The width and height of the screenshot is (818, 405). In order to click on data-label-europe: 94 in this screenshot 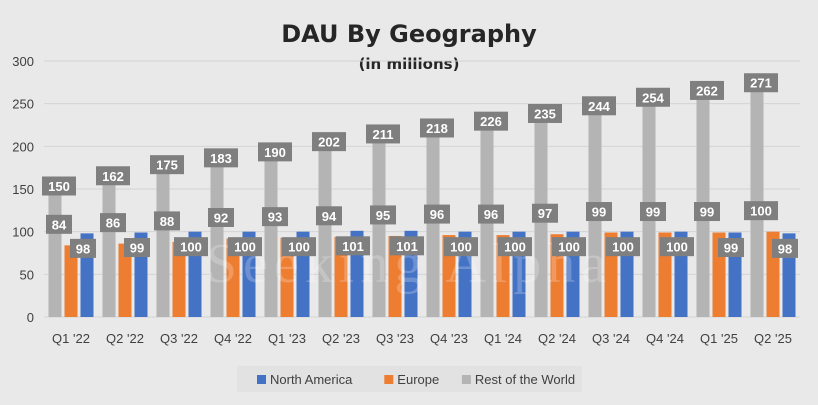, I will do `click(329, 216)`.